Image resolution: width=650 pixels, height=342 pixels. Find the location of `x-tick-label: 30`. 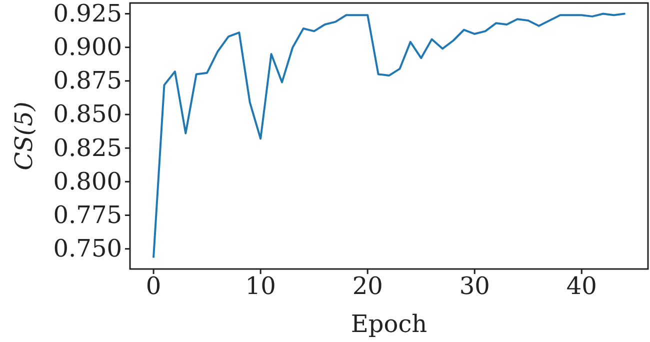

x-tick-label: 30 is located at coordinates (474, 286).